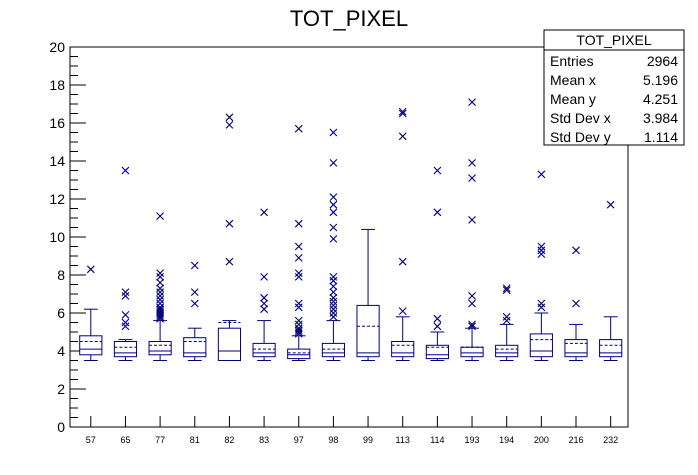  Describe the element at coordinates (580, 137) in the screenshot. I see `stats-label: Std Dev y` at that location.